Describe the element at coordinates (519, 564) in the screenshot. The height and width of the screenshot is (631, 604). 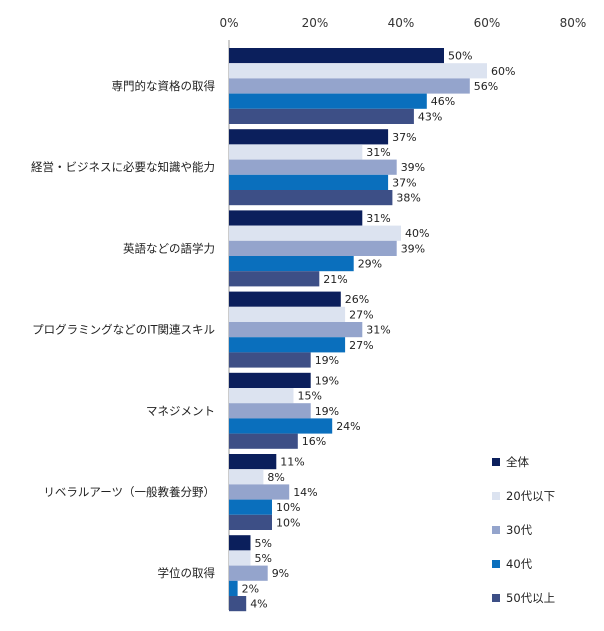
I see `legend-label: 40代` at that location.